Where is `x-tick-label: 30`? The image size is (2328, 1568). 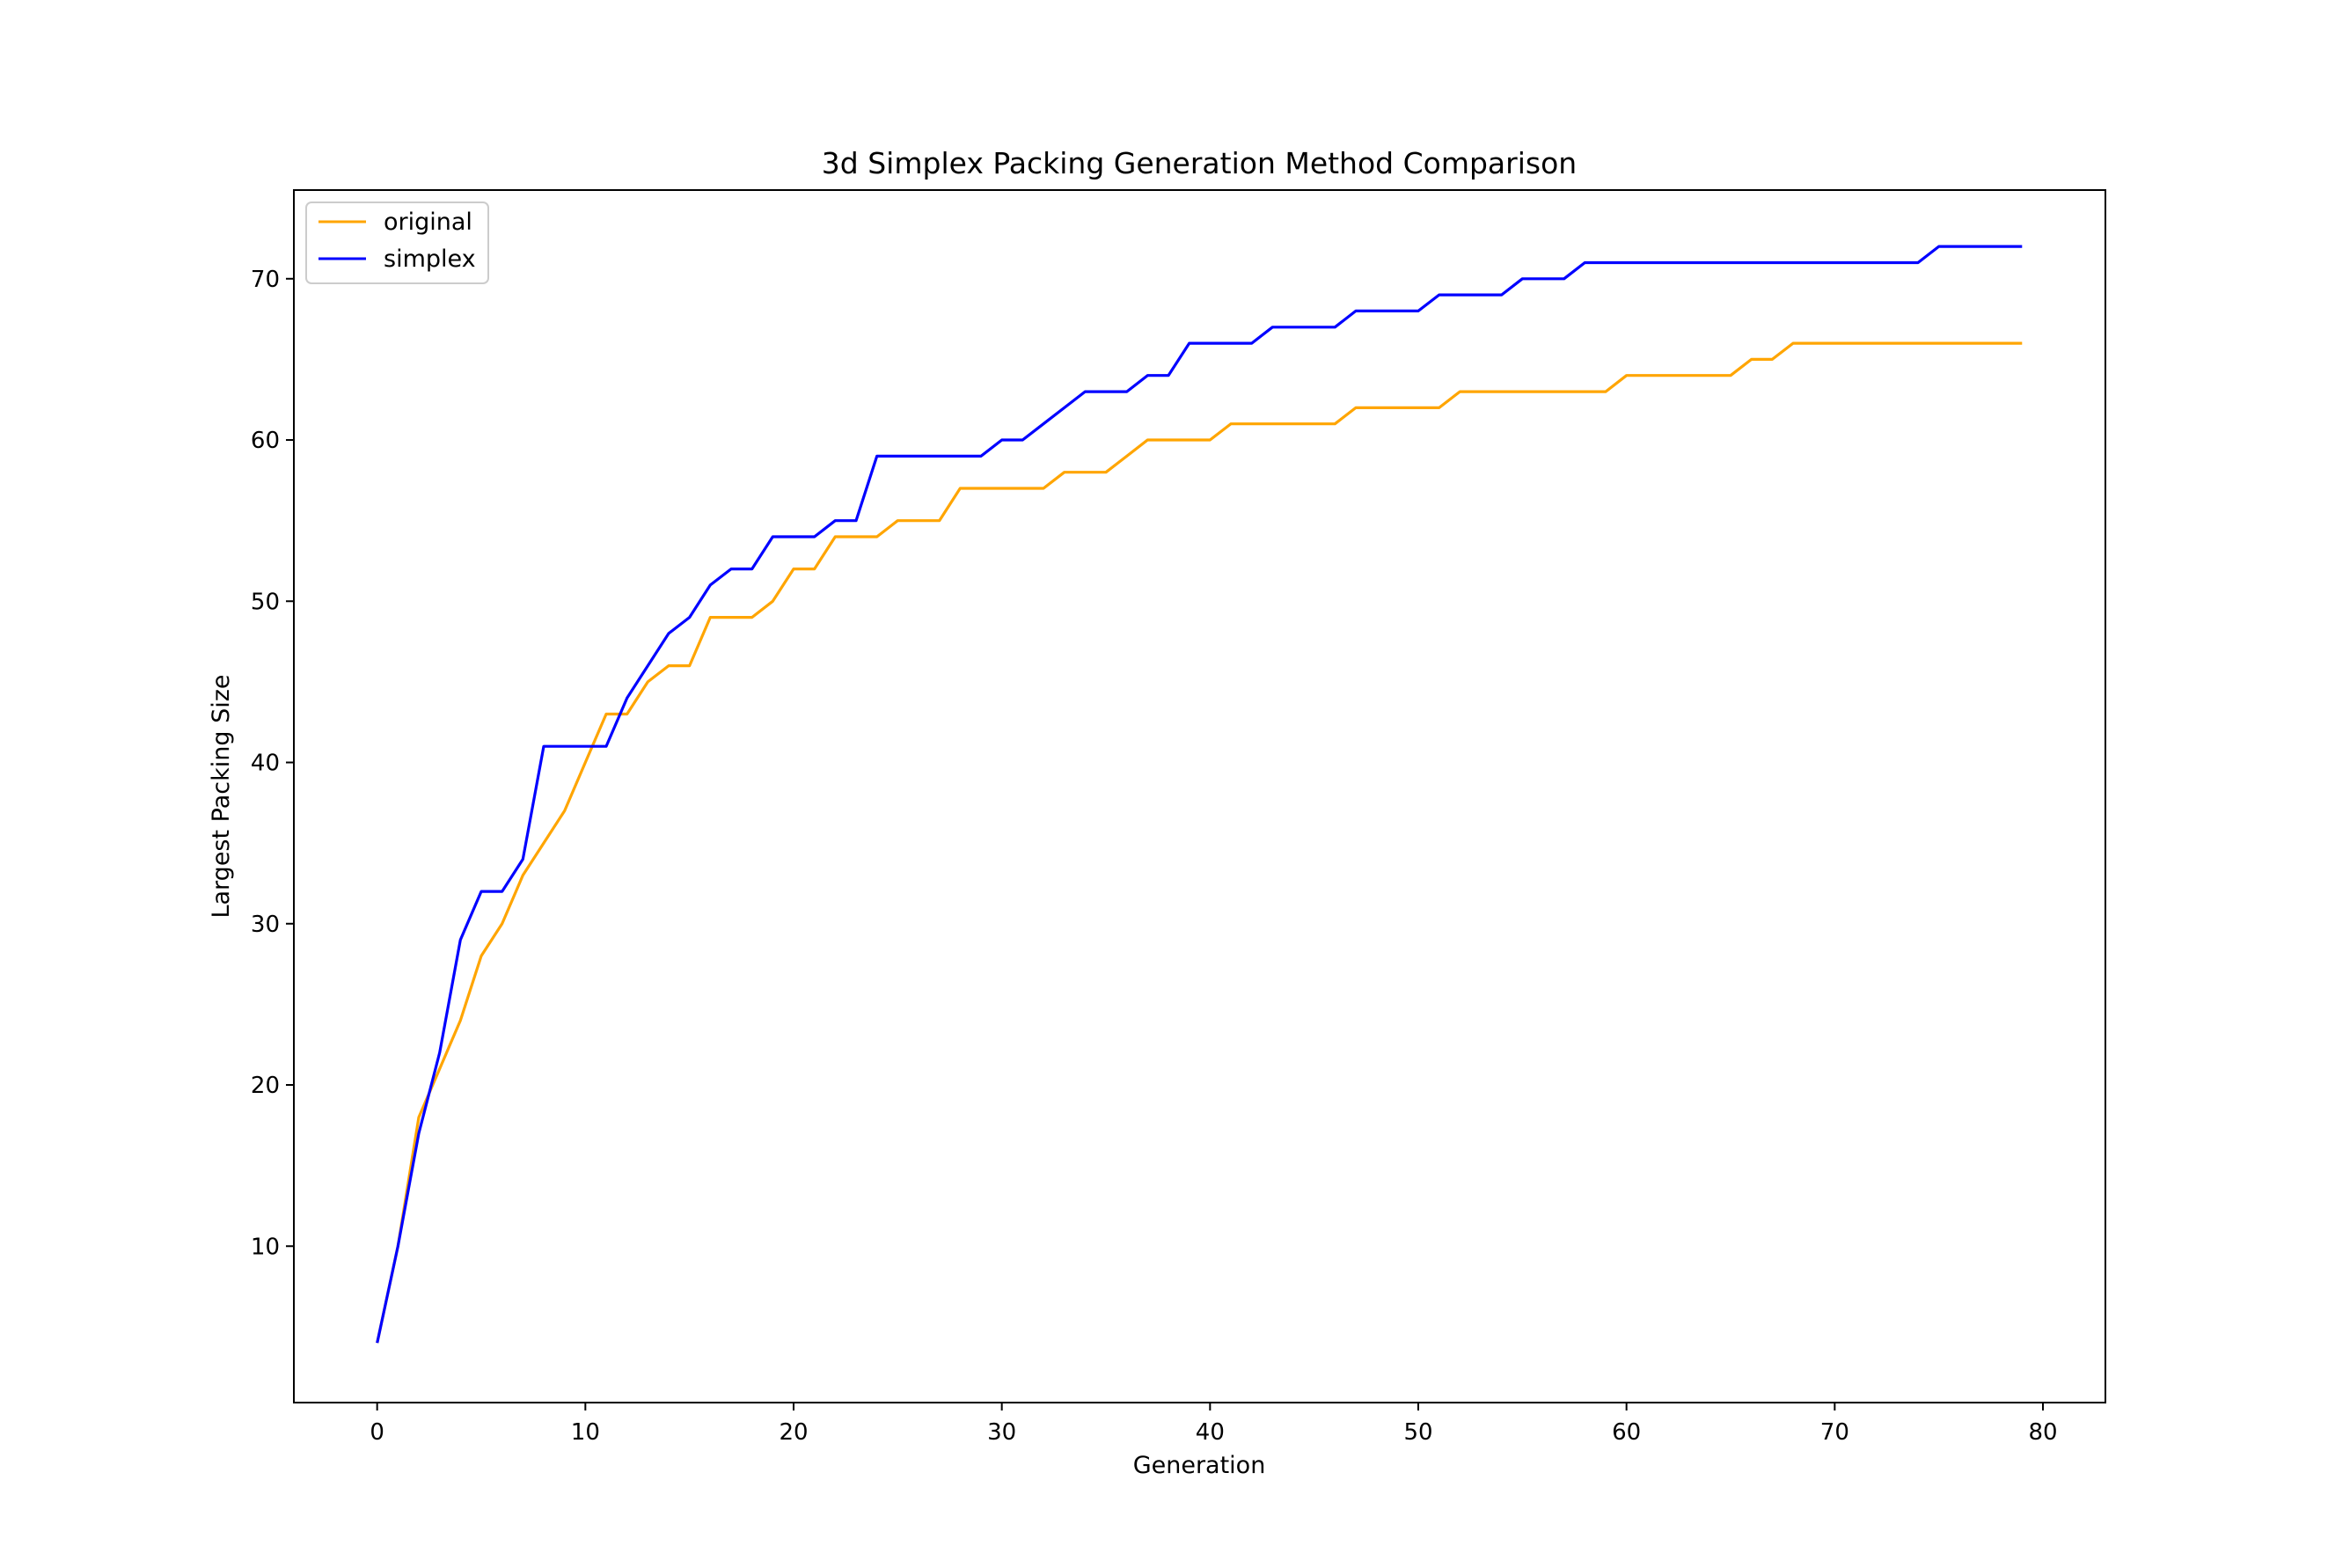 x-tick-label: 30 is located at coordinates (1001, 1433).